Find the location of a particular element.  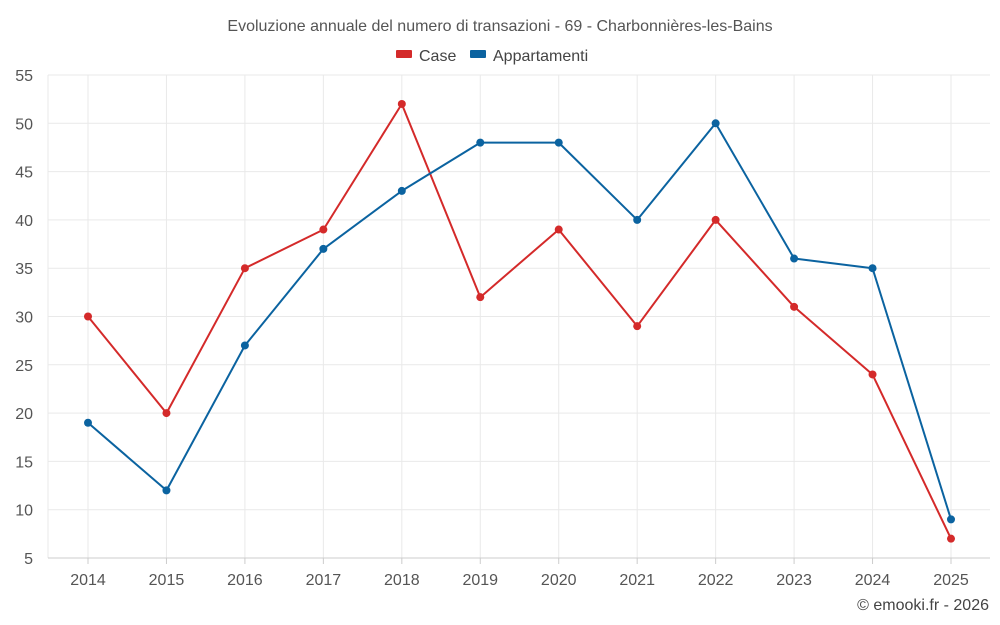

x-tick-label: 2015 is located at coordinates (167, 580).